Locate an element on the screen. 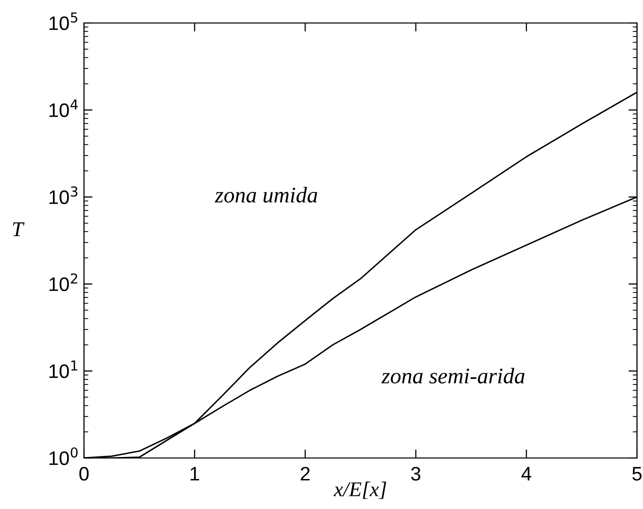  annotation: zona semi-arida is located at coordinates (452, 376).